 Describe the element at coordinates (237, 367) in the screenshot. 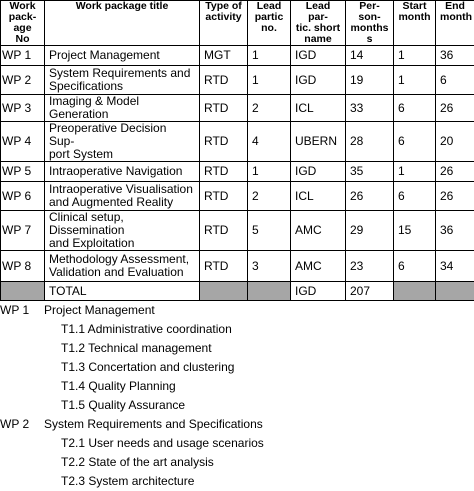

I see `task-item: T1.3 Concertation and clustering` at that location.